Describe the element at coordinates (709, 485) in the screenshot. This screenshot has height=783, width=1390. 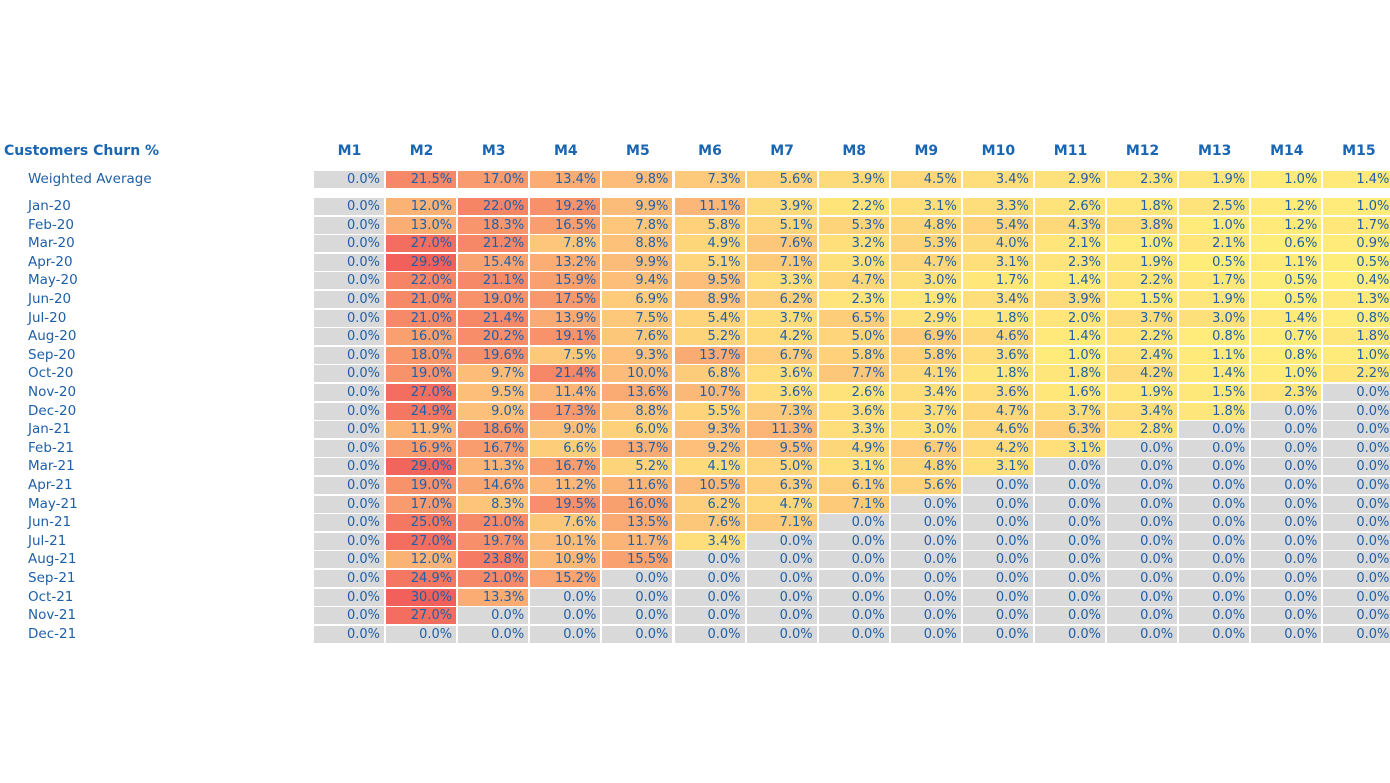
I see `heatmap-cell: 10.5%` at that location.